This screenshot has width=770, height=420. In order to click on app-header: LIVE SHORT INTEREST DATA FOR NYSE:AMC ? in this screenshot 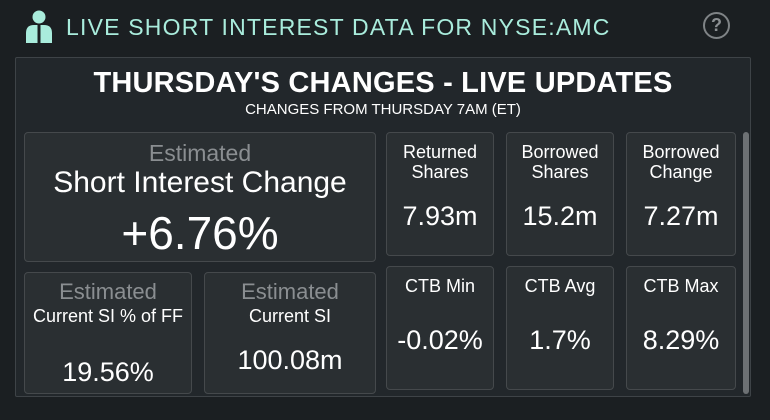, I will do `click(385, 26)`.